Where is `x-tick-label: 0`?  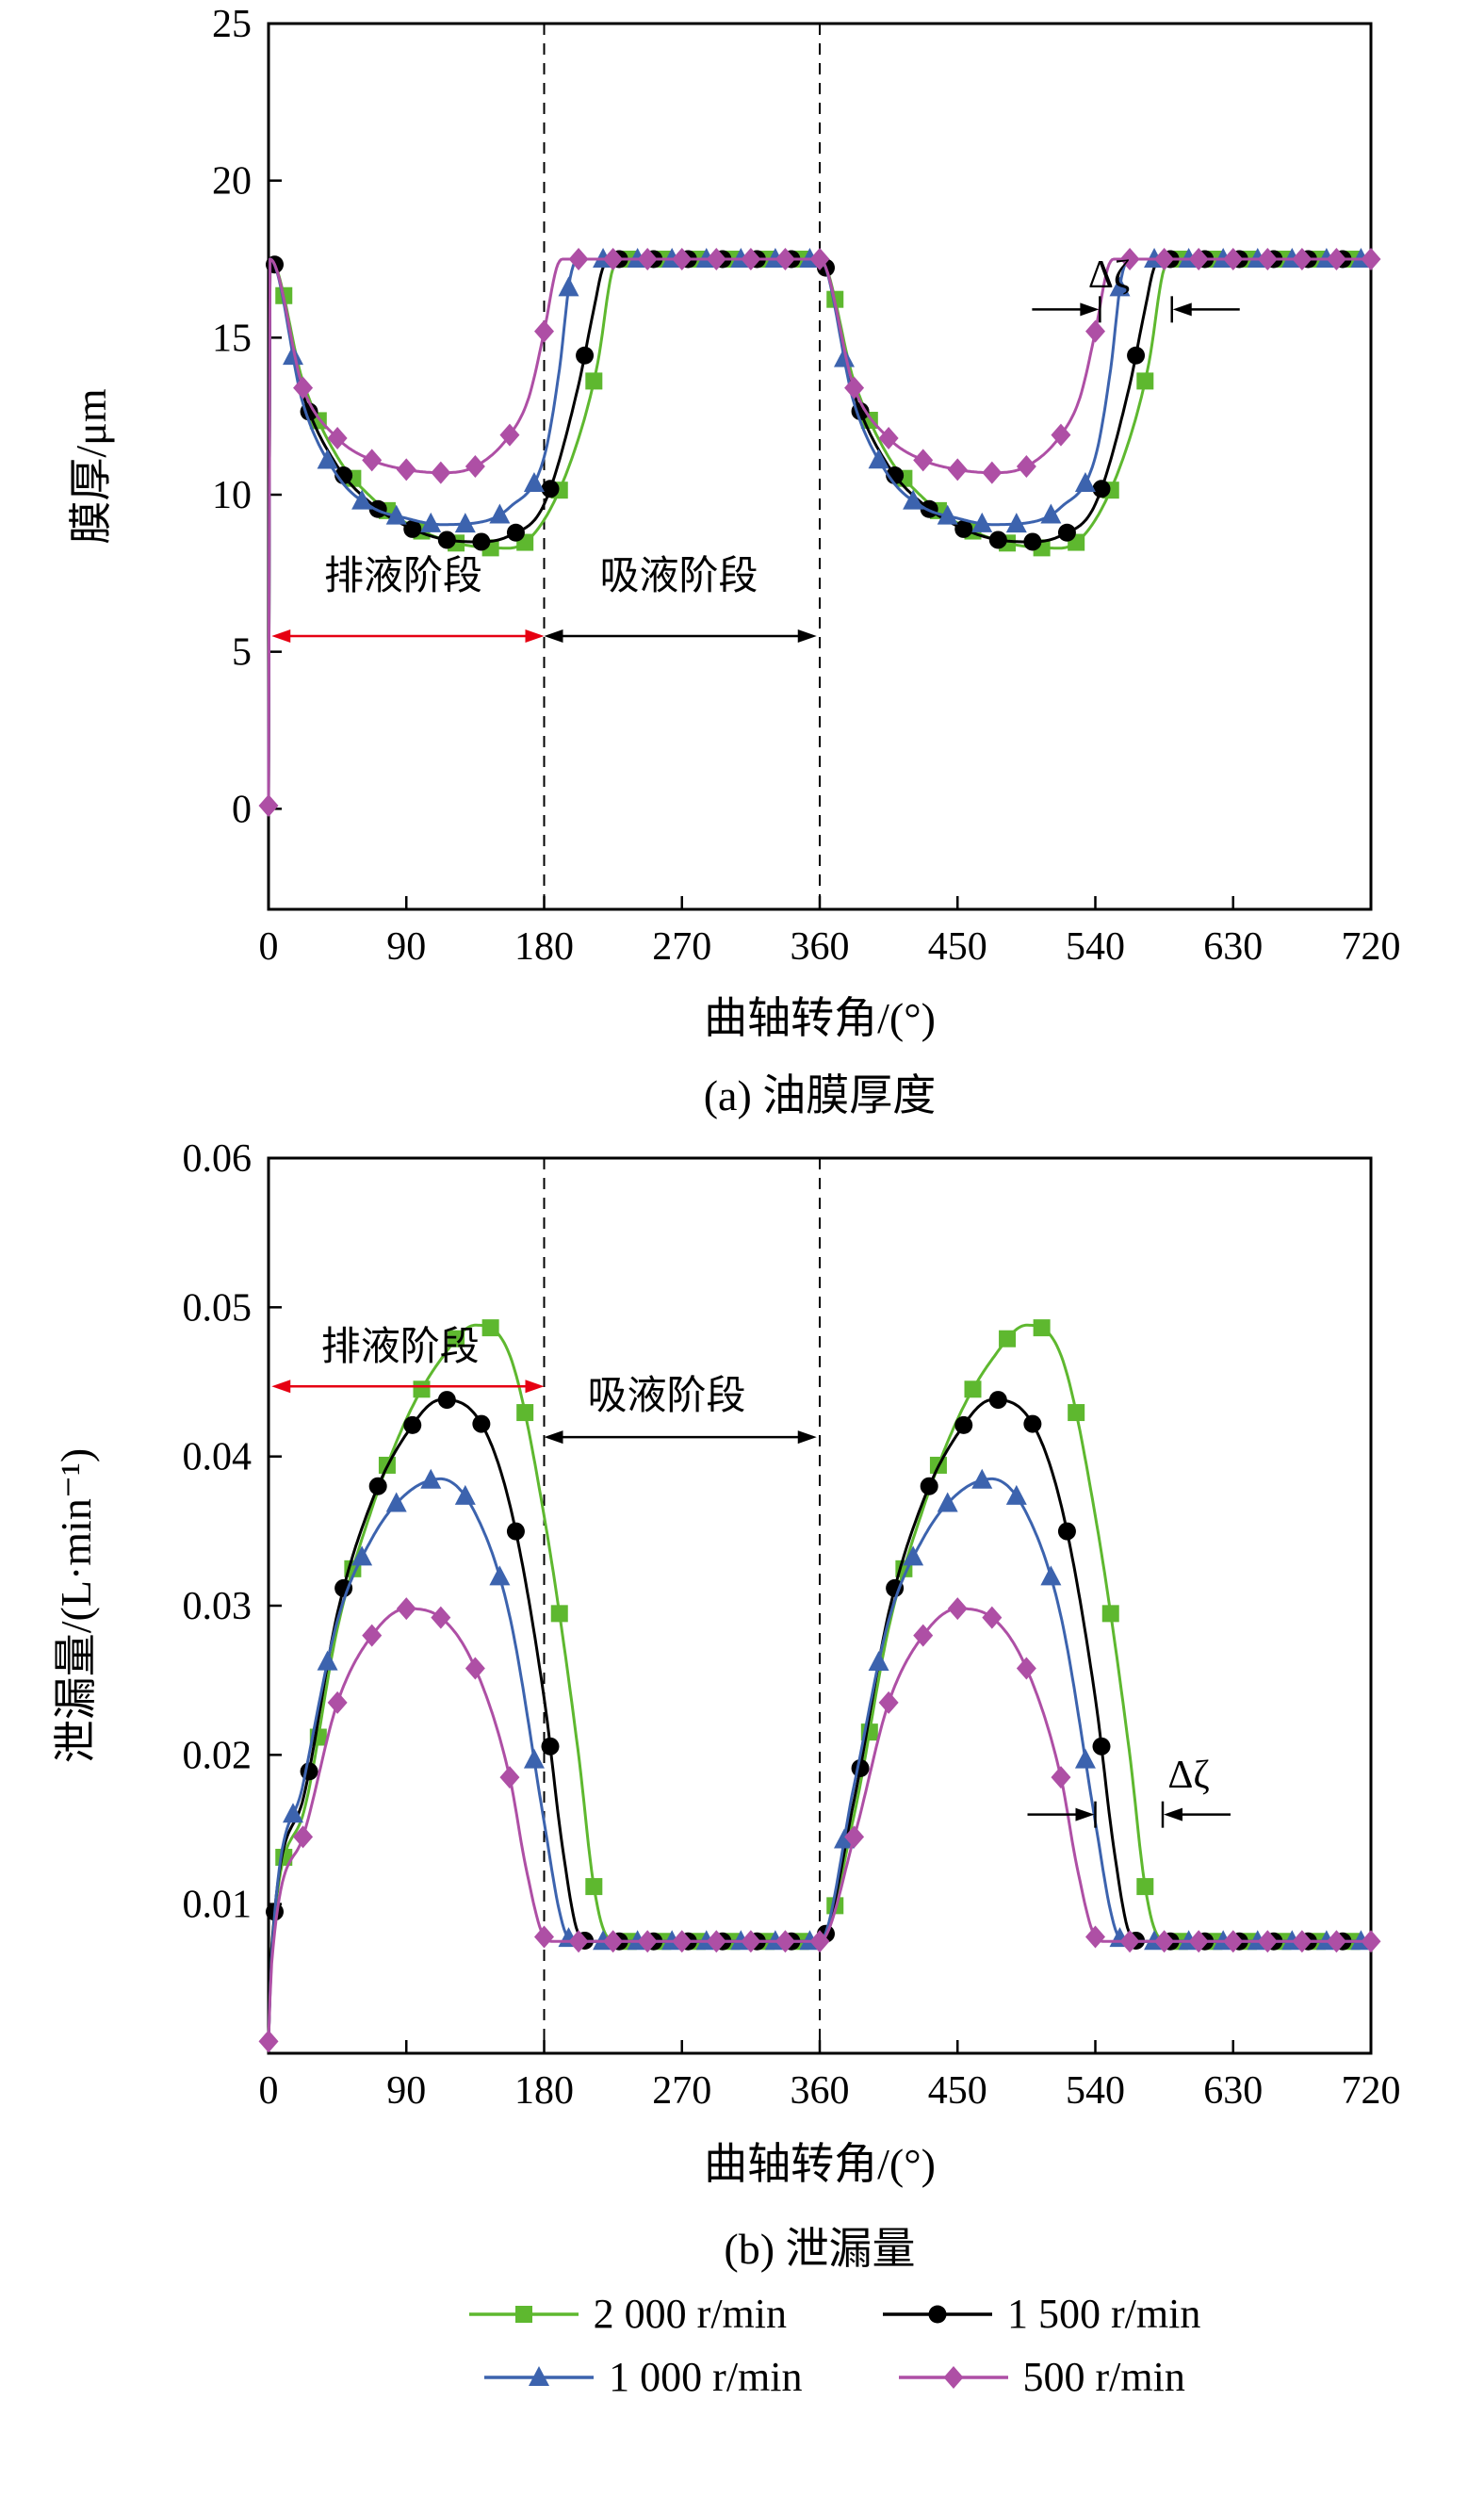 x-tick-label: 0 is located at coordinates (269, 947).